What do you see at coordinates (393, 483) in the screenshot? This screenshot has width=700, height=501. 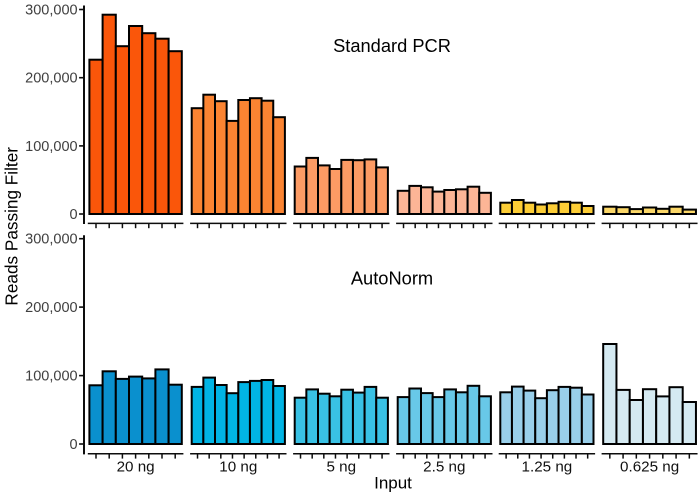 I see `svg-text: Input` at bounding box center [393, 483].